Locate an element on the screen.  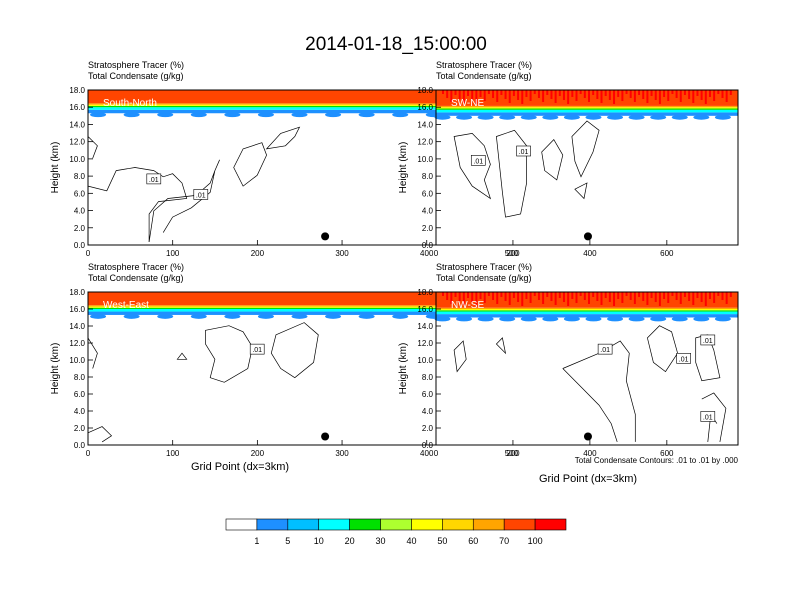
y-tick-label: 2.0 is located at coordinates (428, 428).